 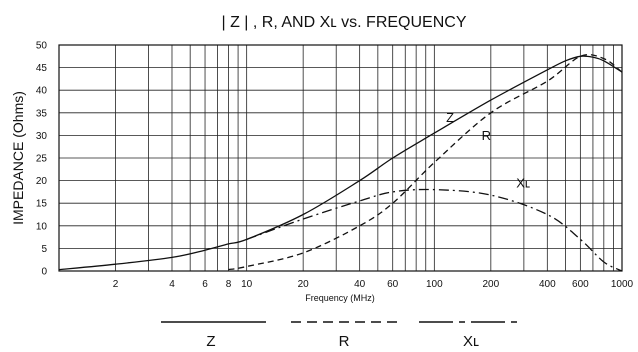 I want to click on legend-label-2: Xʟ, so click(x=471, y=341).